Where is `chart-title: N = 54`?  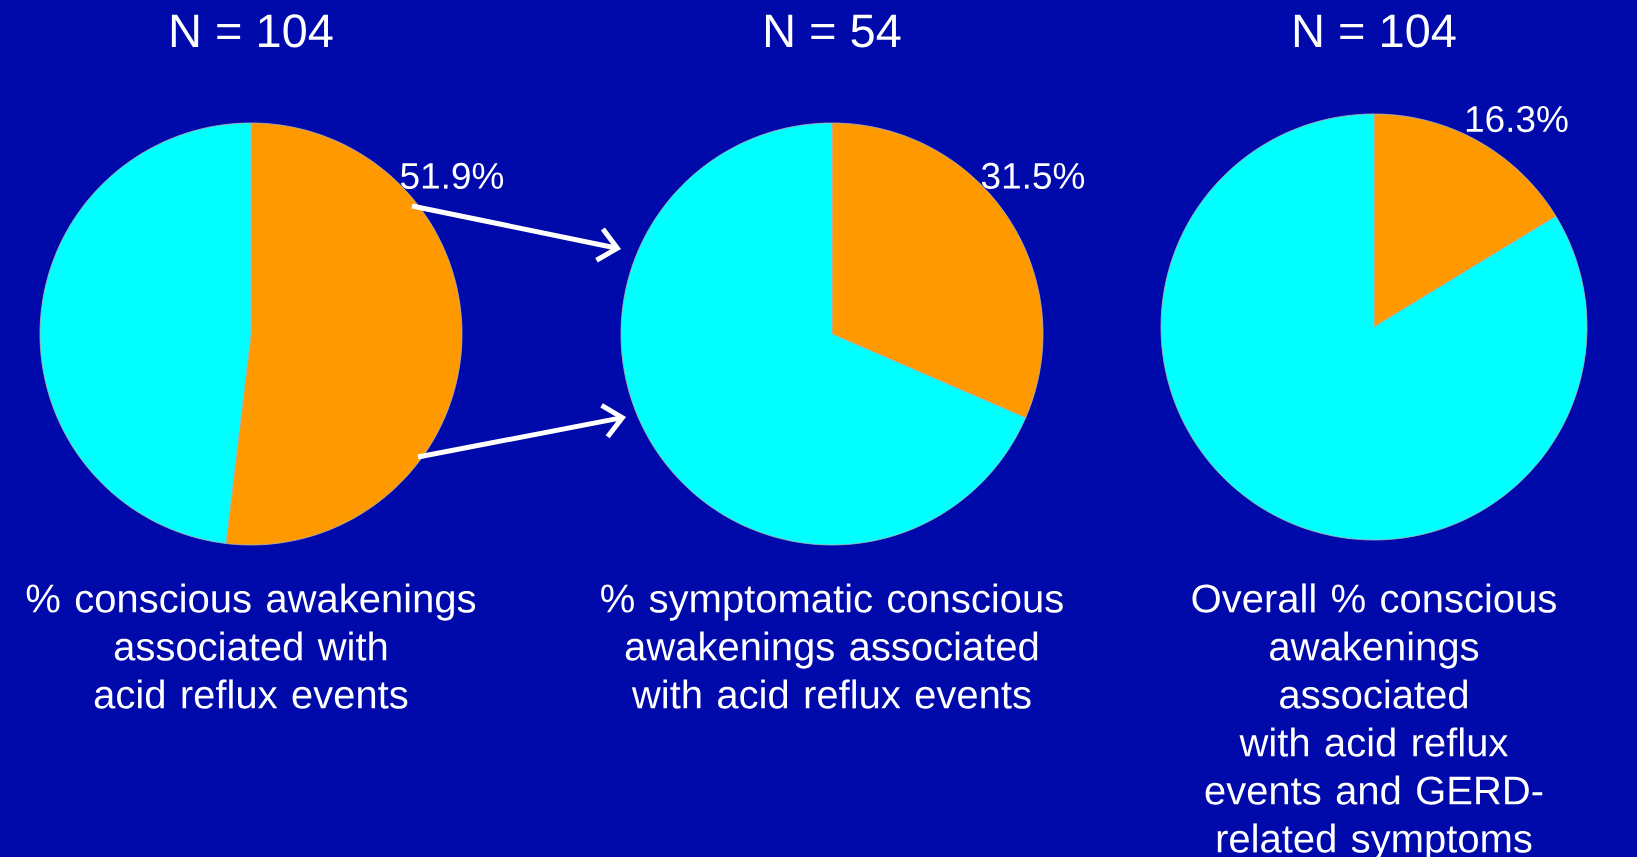 chart-title: N = 54 is located at coordinates (833, 31).